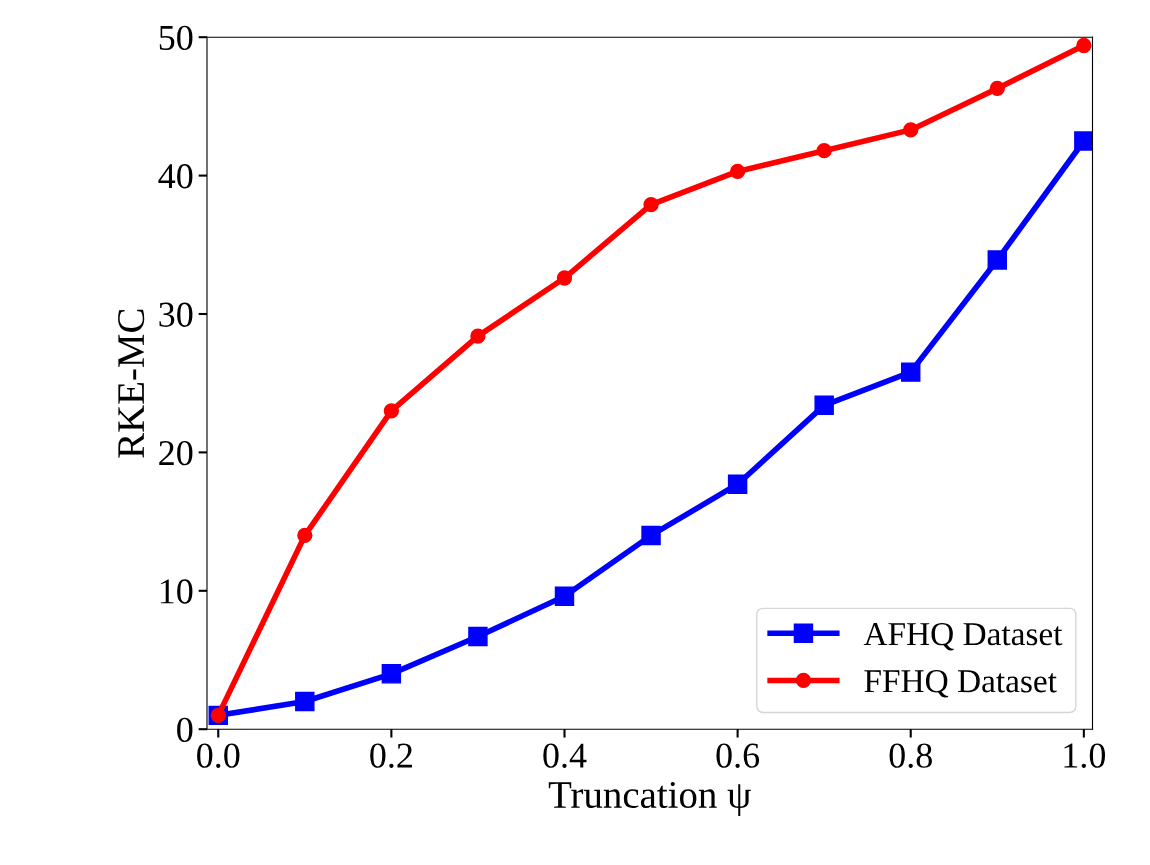 This screenshot has width=1150, height=865. Describe the element at coordinates (649, 798) in the screenshot. I see `x-axis-title: Truncation ψ` at that location.